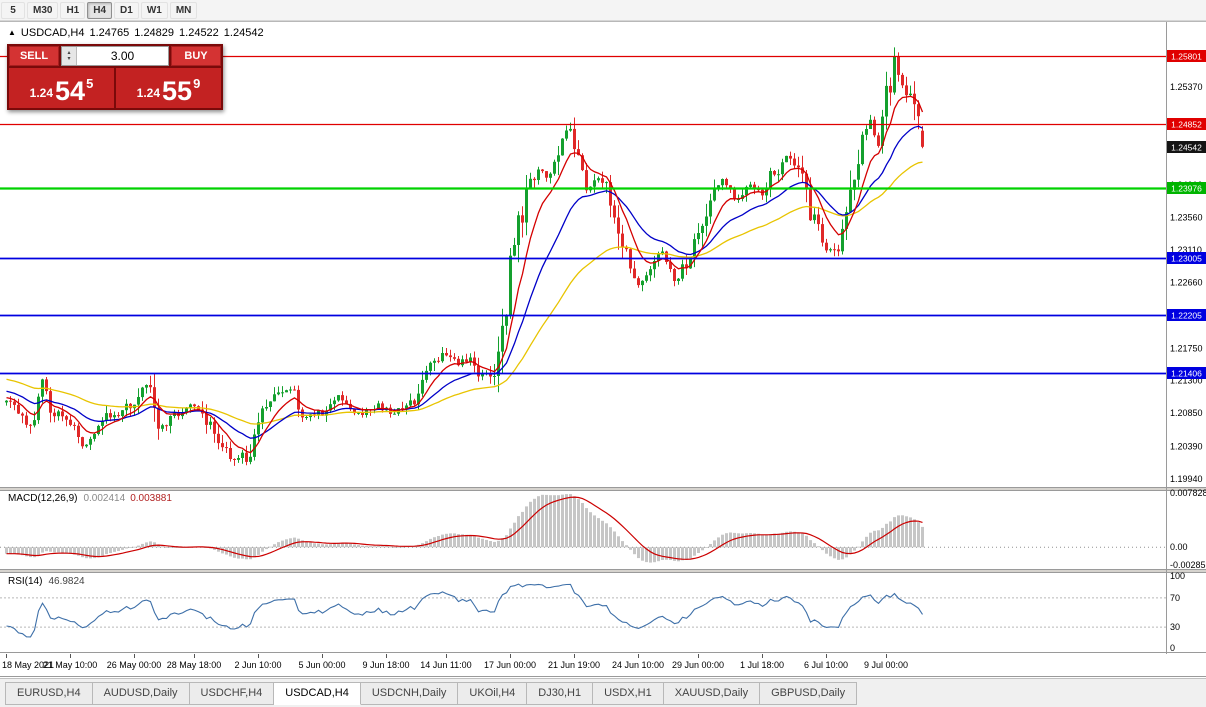  Describe the element at coordinates (43, 10) in the screenshot. I see `timeframe-button-m30: M30` at that location.